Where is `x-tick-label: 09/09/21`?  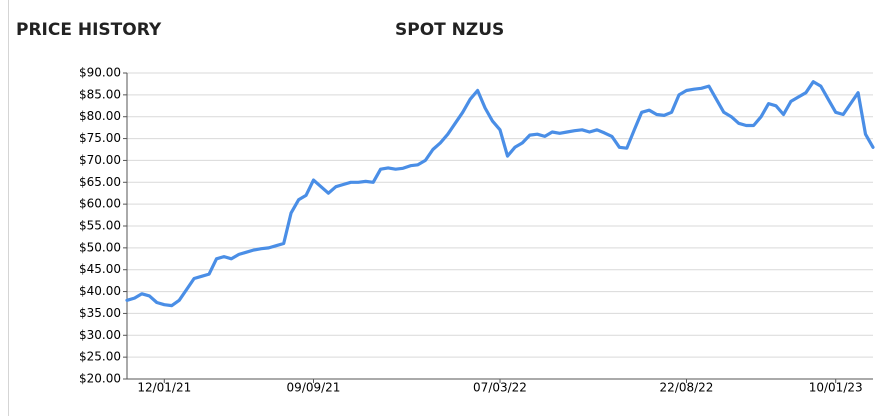
x-tick-label: 09/09/21 is located at coordinates (314, 388).